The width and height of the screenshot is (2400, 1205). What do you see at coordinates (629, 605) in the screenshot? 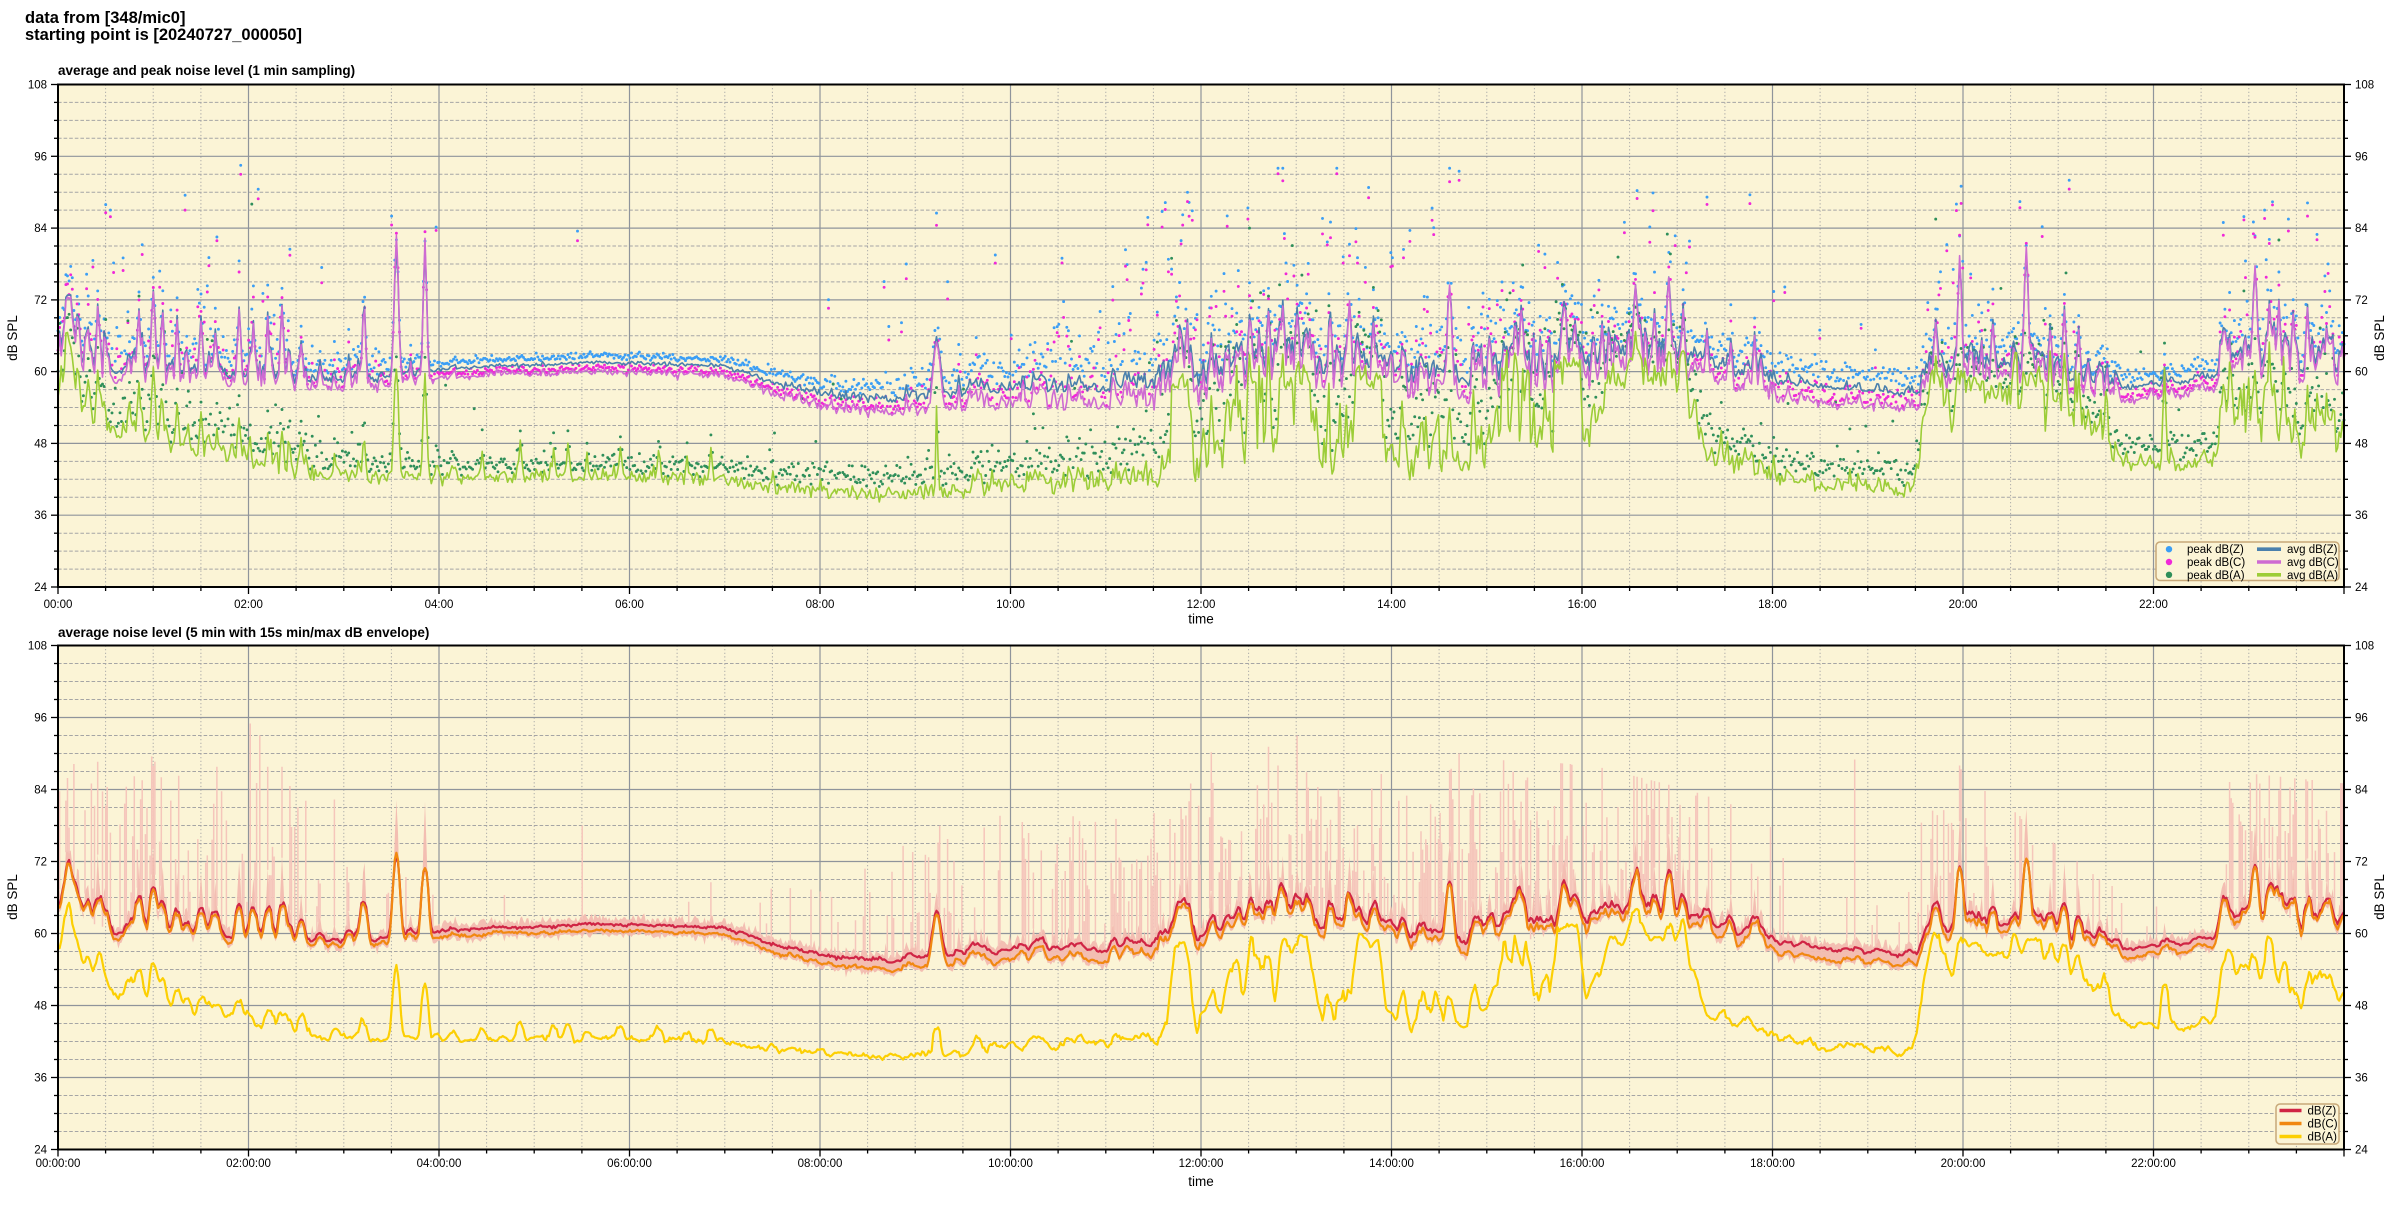
I see `svg-text: 06:00` at bounding box center [629, 605].